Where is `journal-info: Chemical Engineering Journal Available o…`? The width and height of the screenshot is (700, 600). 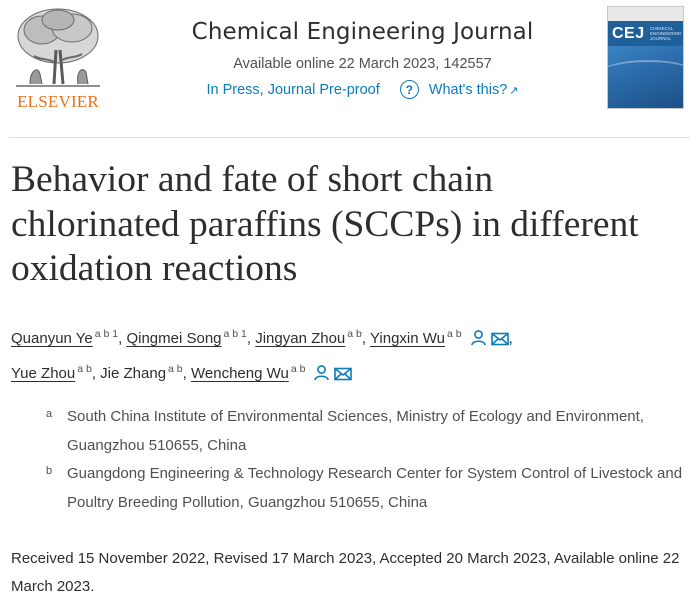 journal-info: Chemical Engineering Journal Available o… is located at coordinates (362, 59).